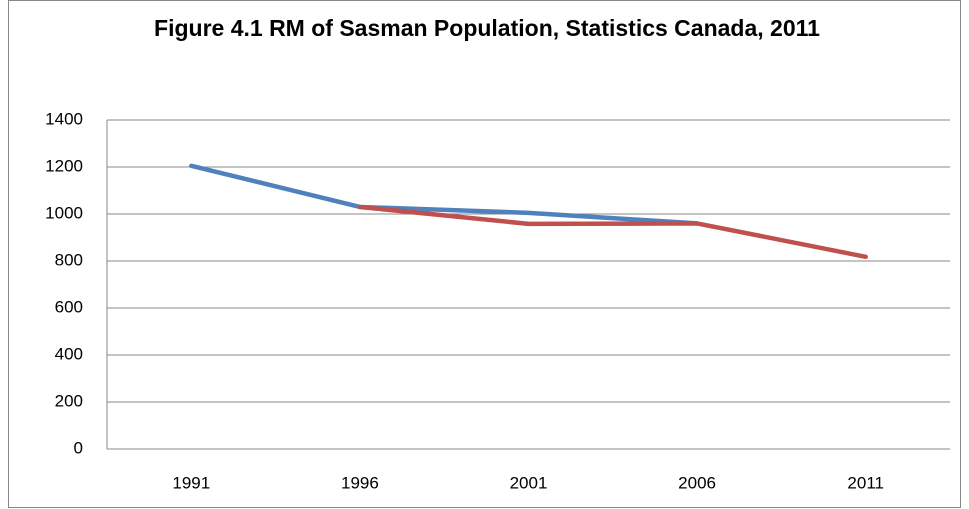  Describe the element at coordinates (697, 482) in the screenshot. I see `x-tick-label: 2006` at that location.